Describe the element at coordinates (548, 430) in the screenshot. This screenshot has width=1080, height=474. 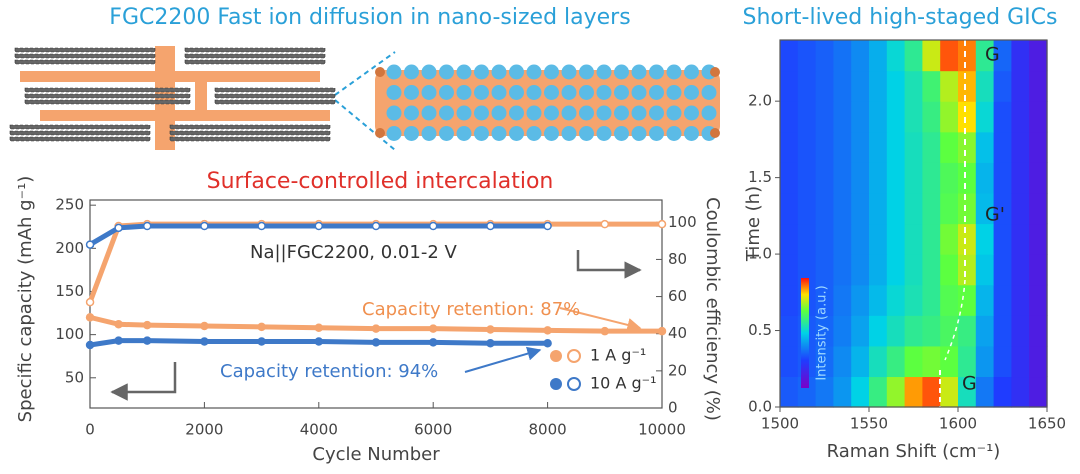
I see `x-tick-label: 8000` at that location.